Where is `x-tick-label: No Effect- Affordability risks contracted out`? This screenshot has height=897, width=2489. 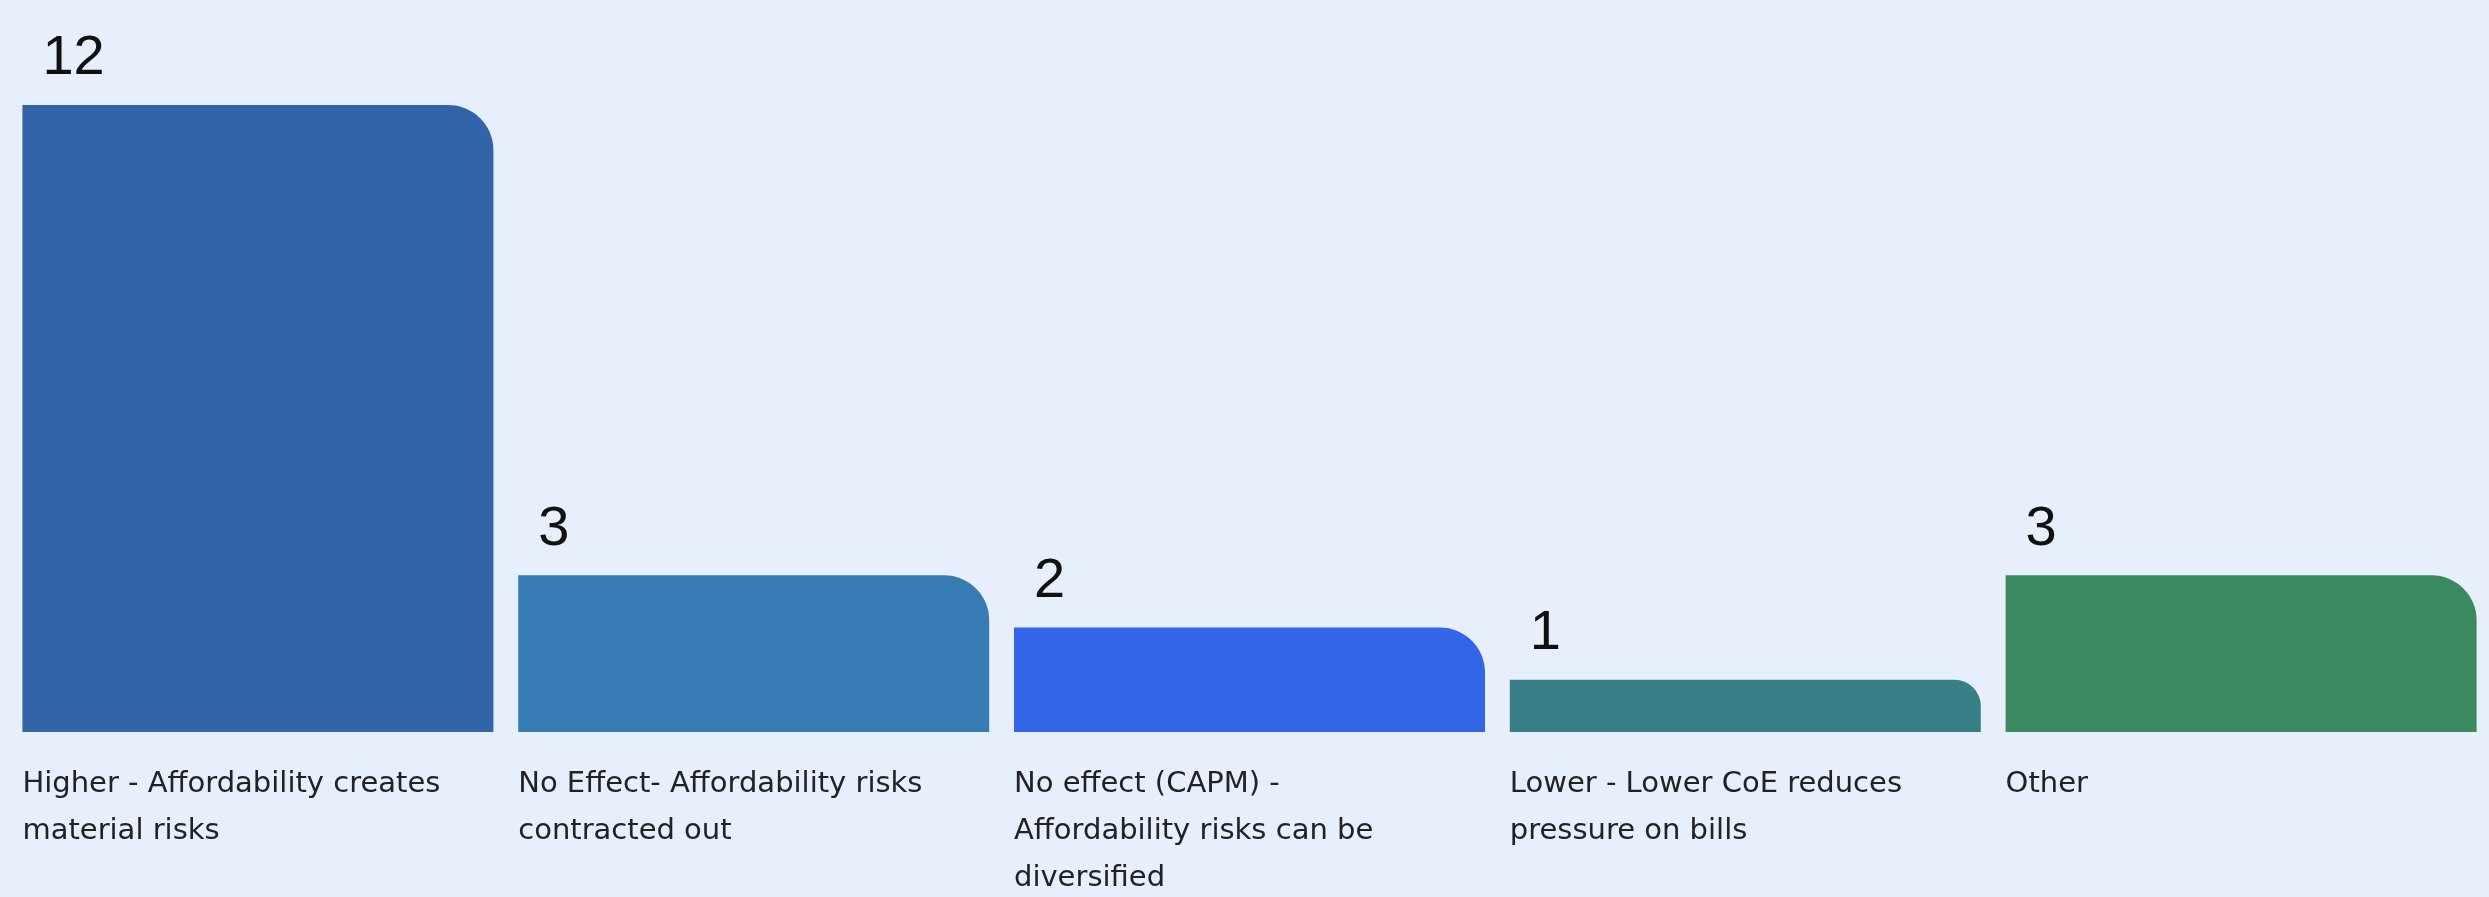
x-tick-label: No Effect- Affordability risks contracted out is located at coordinates (720, 806).